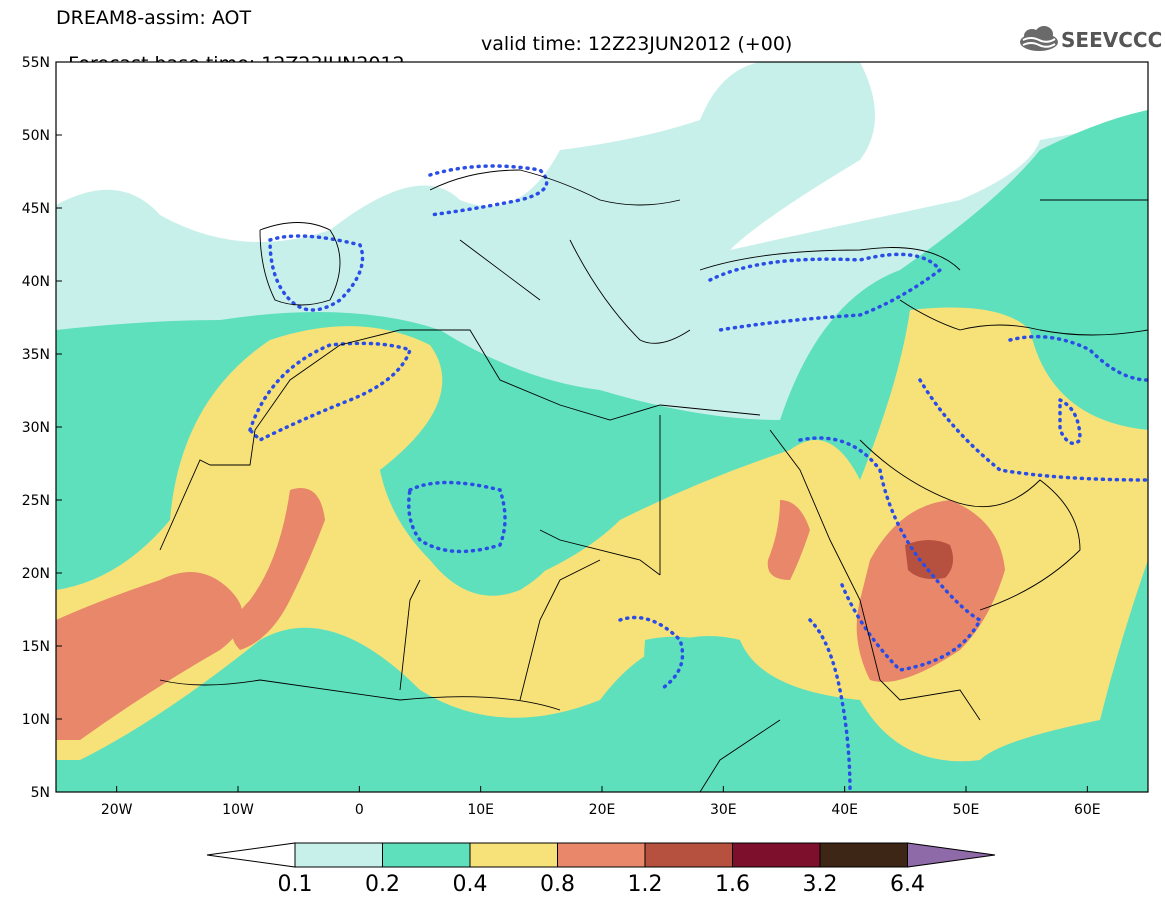 The image size is (1165, 905). I want to click on lat-label: 25N, so click(36, 501).